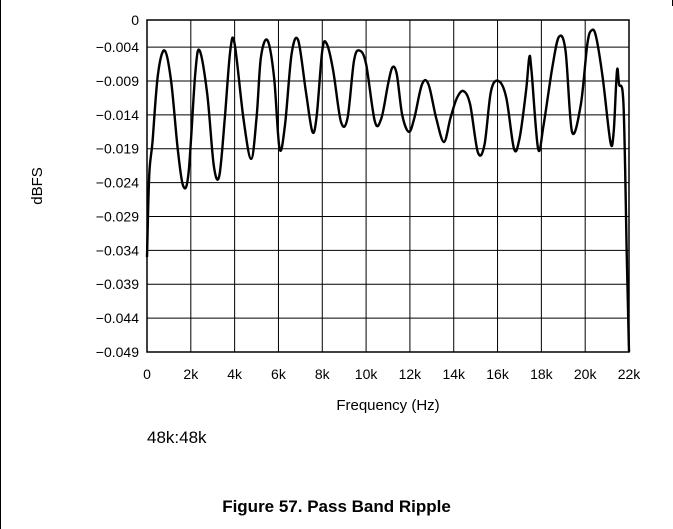  Describe the element at coordinates (117, 318) in the screenshot. I see `y-tick-label: −0.044` at that location.